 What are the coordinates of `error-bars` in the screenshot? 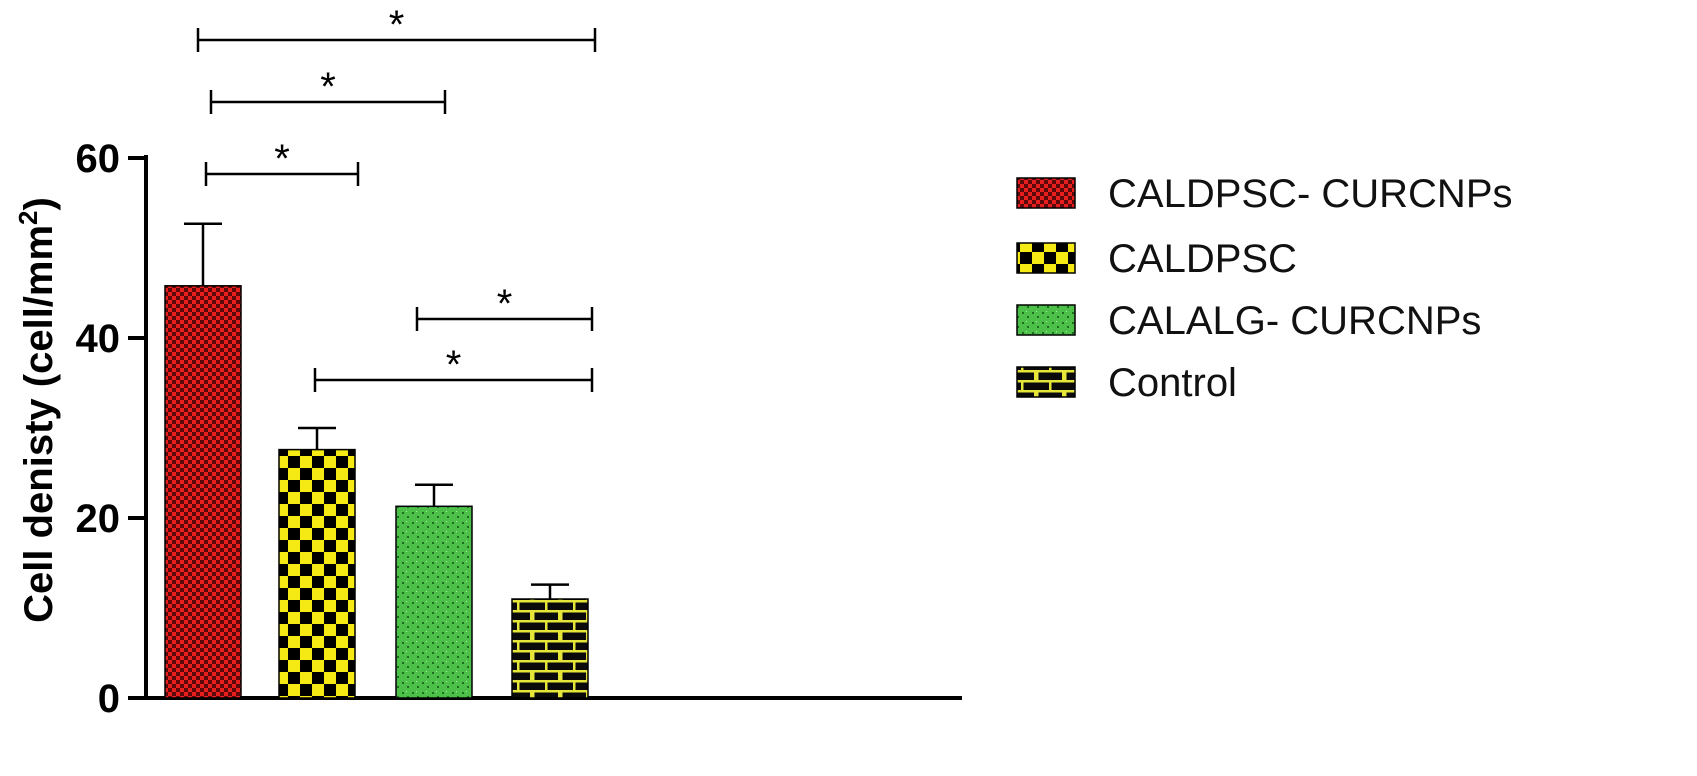 It's located at (376, 410).